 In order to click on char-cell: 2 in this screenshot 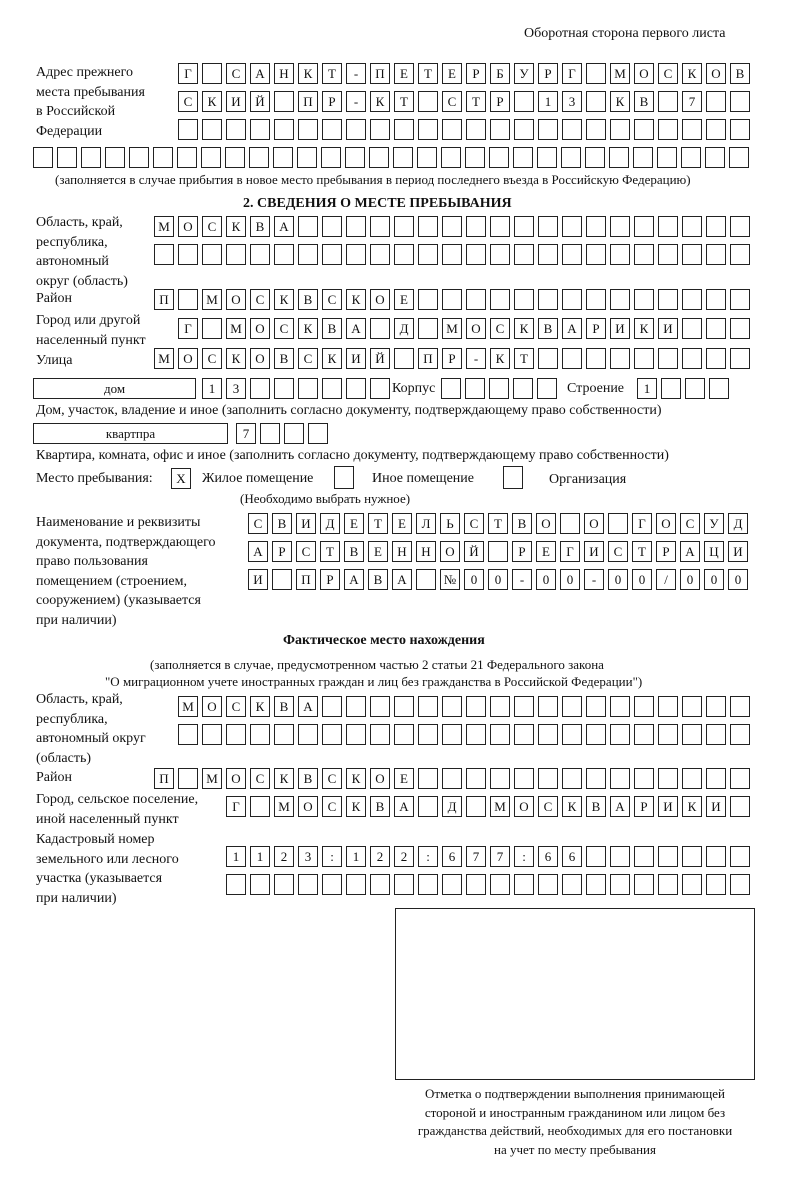, I will do `click(380, 856)`.